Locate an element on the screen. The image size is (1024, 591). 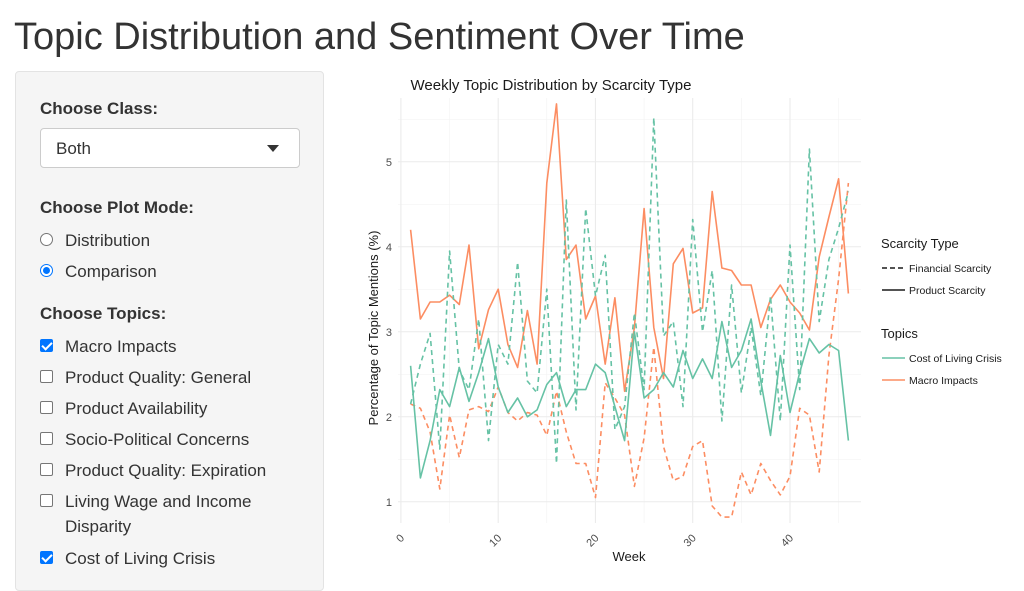
class-select-value: Both is located at coordinates (73, 148).